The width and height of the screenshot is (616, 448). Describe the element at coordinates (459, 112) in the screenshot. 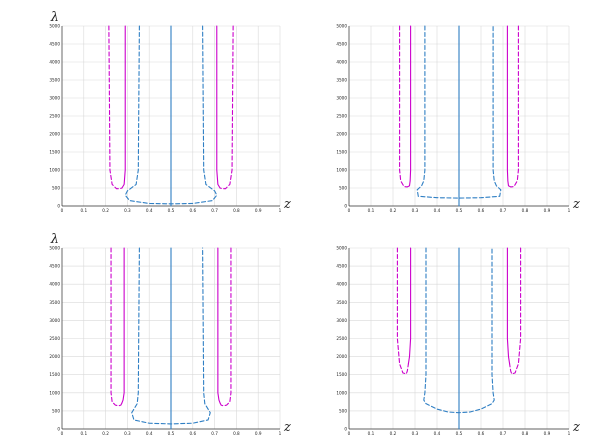

I see `series-line-blue-dashed` at that location.